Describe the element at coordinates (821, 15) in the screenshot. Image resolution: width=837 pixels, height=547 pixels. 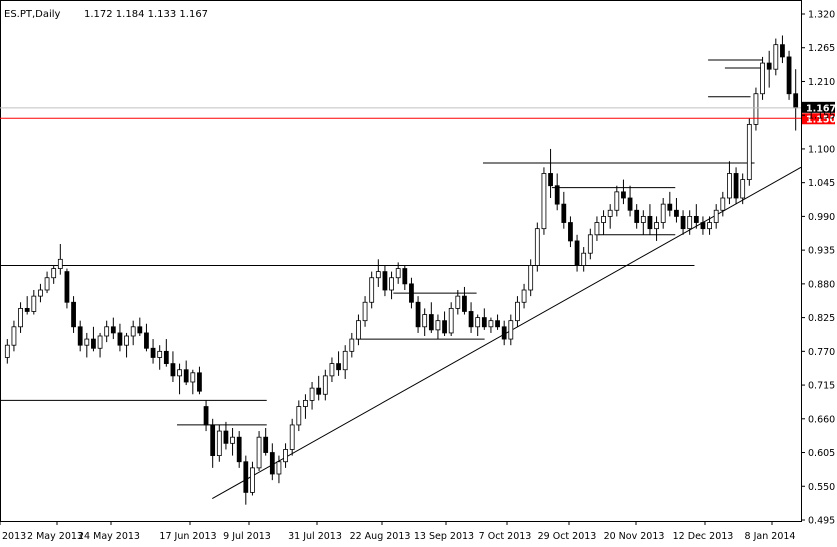
I see `y-tick-label: 1.320` at that location.